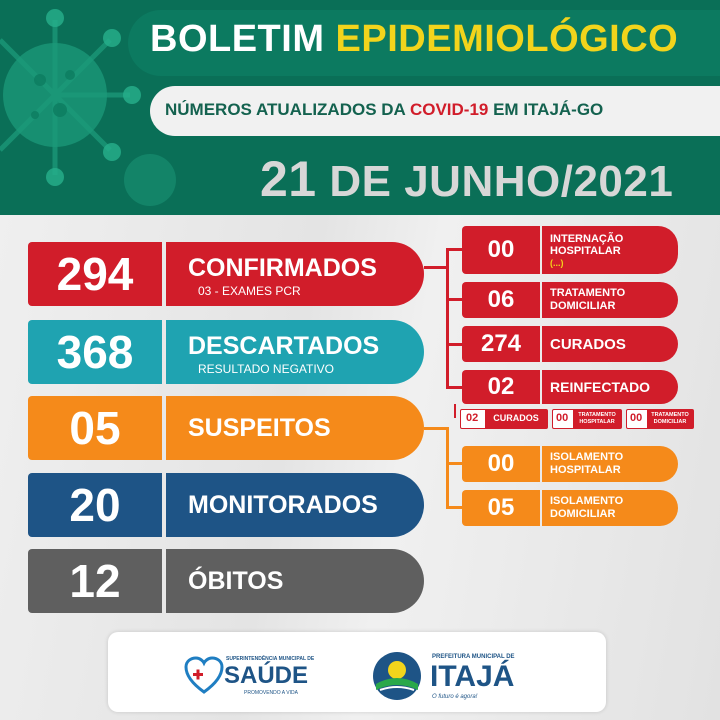 The height and width of the screenshot is (720, 720). Describe the element at coordinates (204, 675) in the screenshot. I see `heart-icon` at that location.